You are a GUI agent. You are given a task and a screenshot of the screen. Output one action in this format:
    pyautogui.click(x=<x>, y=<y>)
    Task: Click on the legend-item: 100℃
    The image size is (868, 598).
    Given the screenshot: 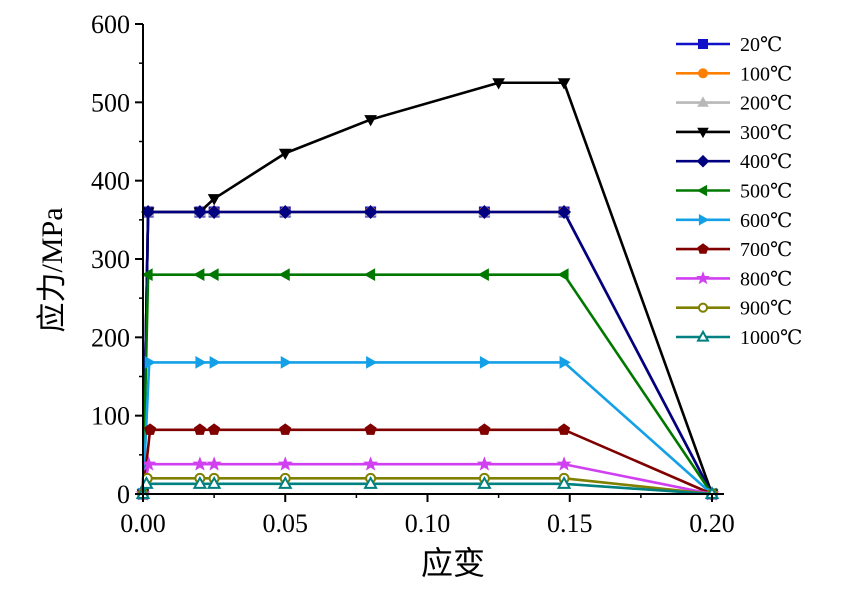 What is the action you would take?
    pyautogui.click(x=734, y=74)
    